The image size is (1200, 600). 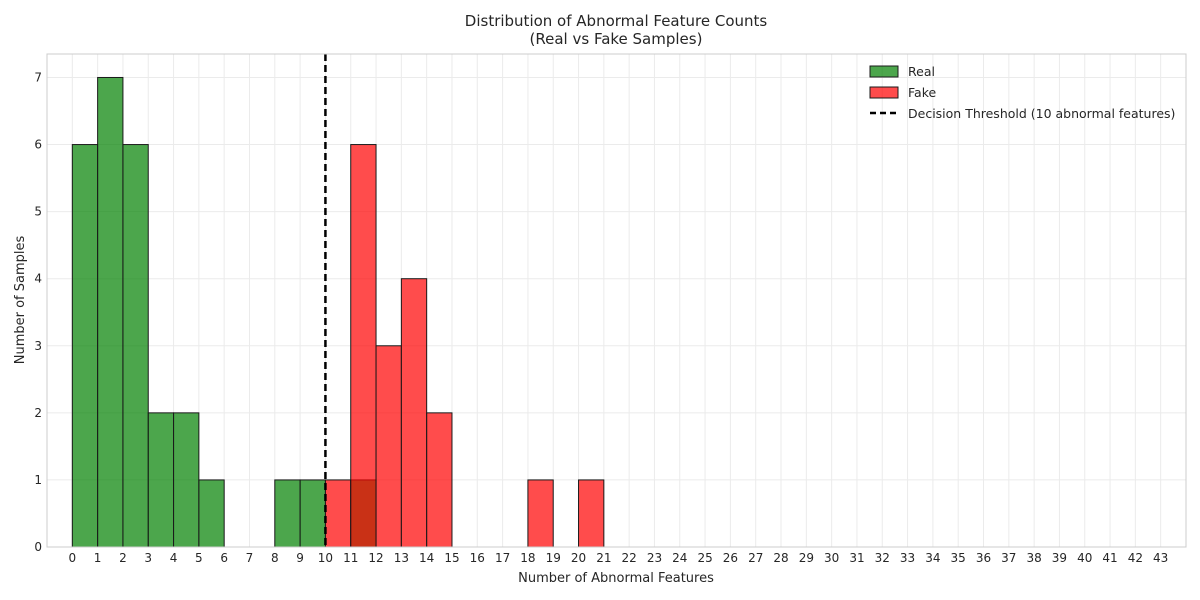 I want to click on x-tick-label: 29, so click(x=806, y=558).